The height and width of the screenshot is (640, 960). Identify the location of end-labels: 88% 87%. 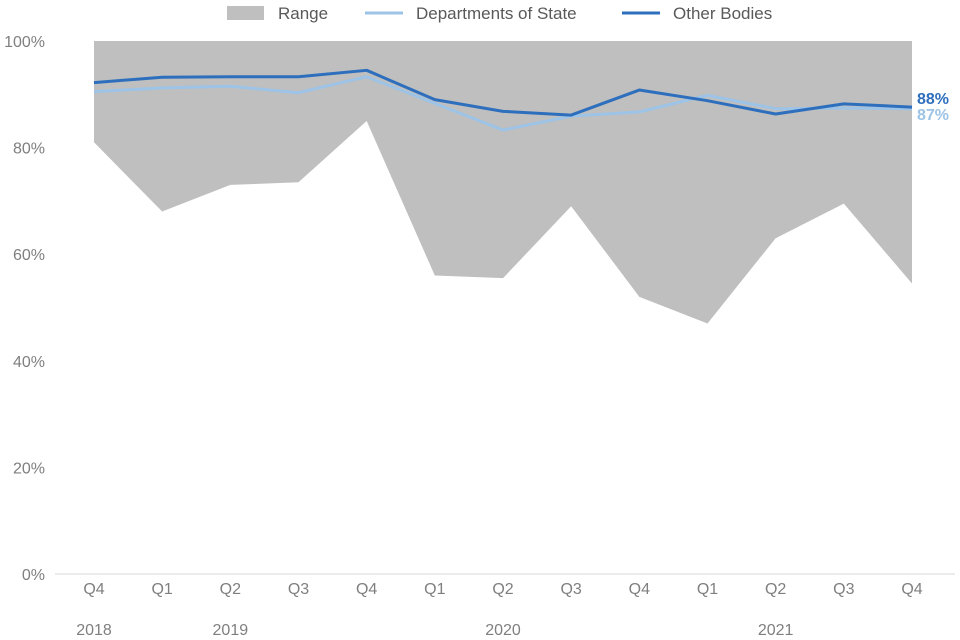
(933, 107).